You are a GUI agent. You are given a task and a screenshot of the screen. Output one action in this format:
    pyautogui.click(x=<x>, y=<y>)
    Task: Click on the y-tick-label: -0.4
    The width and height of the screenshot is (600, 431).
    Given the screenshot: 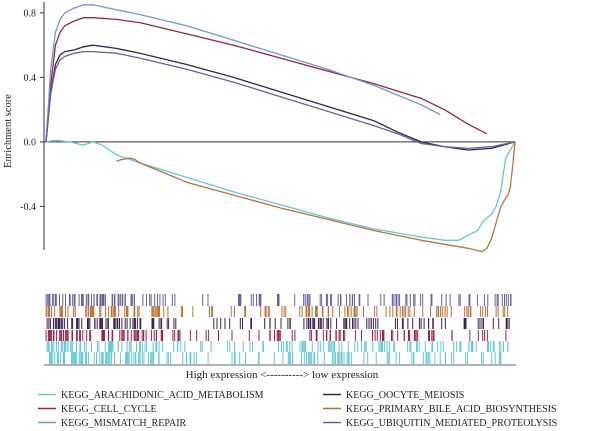 What is the action you would take?
    pyautogui.click(x=28, y=207)
    